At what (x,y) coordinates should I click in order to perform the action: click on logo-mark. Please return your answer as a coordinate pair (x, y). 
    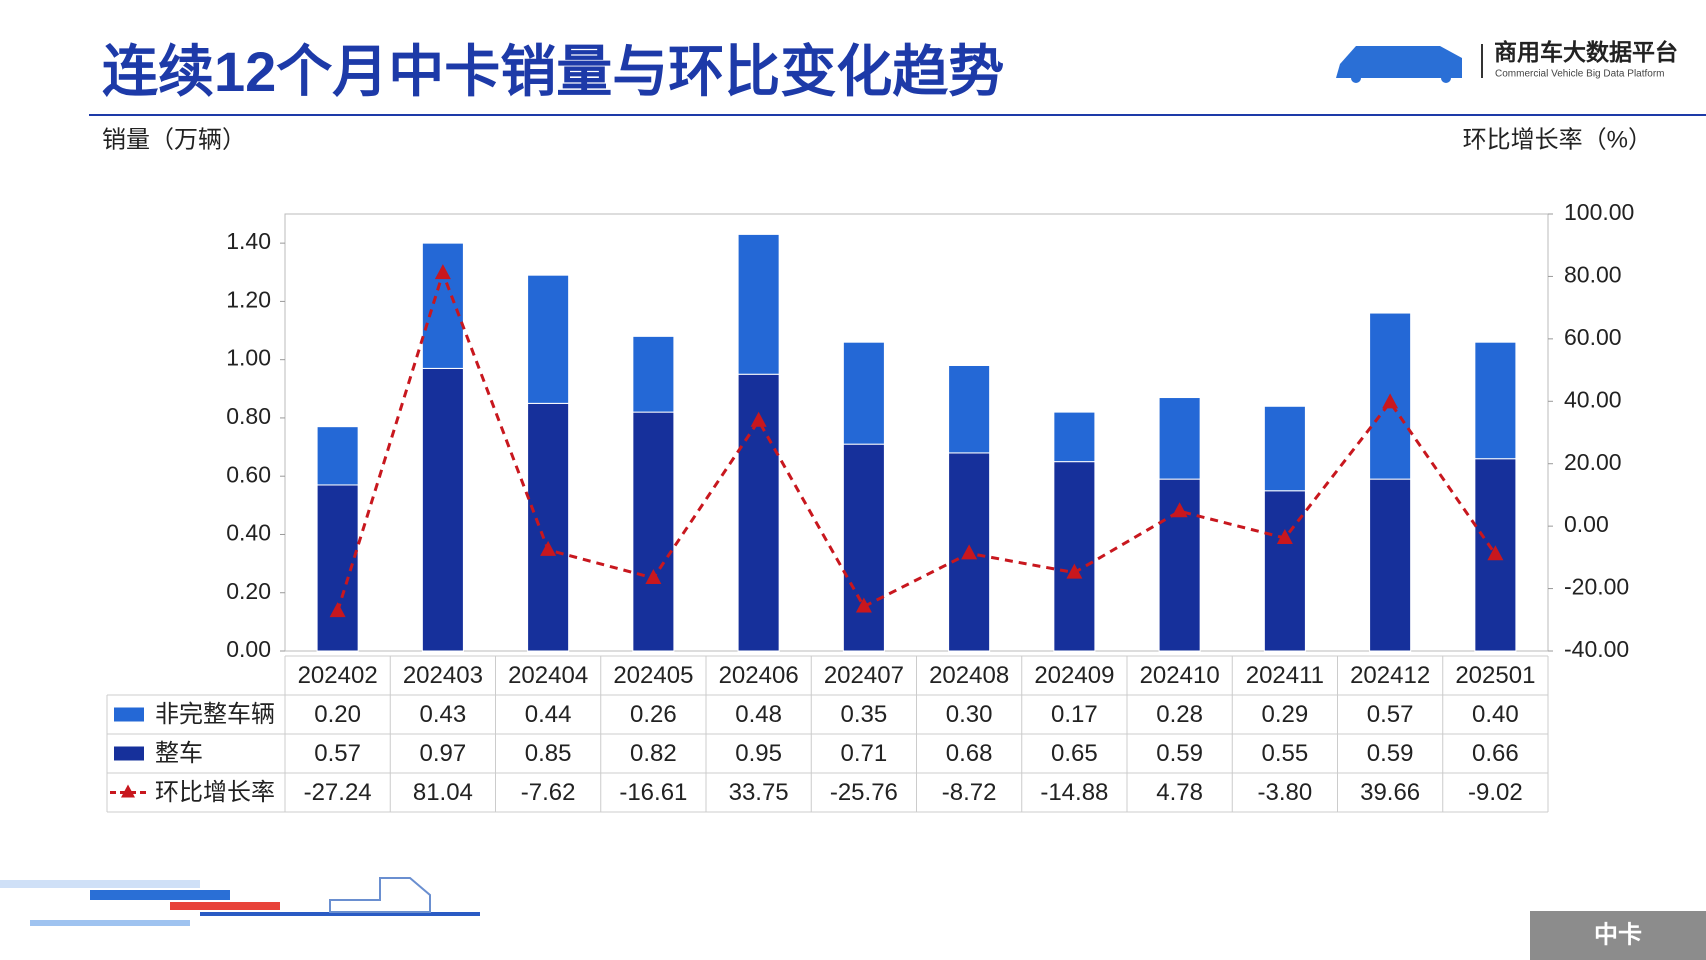
    Looking at the image, I should click on (1399, 62).